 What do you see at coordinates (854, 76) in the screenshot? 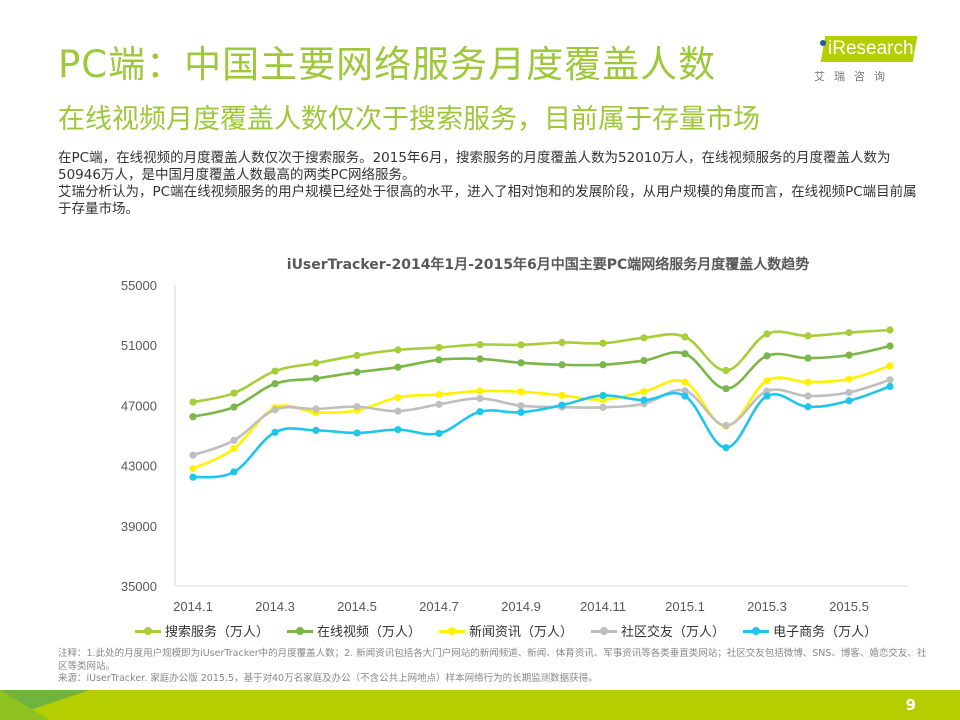
I see `logo-cn: 艾瑞咨询` at bounding box center [854, 76].